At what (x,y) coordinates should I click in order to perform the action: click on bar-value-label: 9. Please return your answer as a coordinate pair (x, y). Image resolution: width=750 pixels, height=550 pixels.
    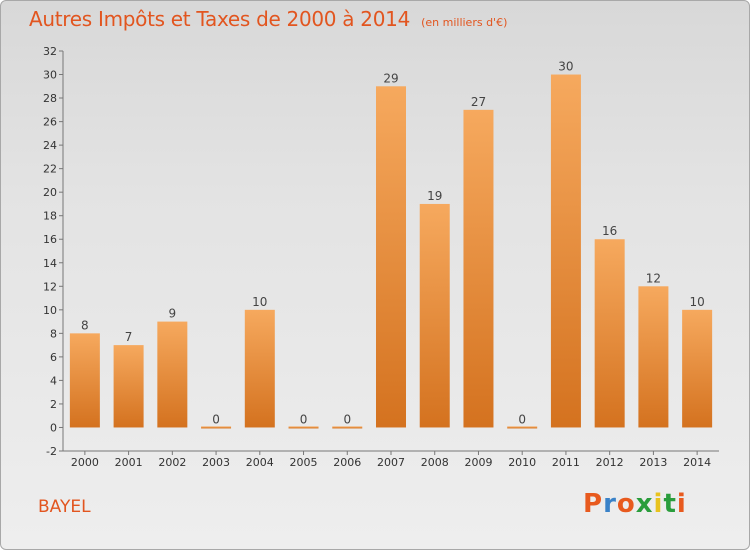
    Looking at the image, I should click on (173, 314).